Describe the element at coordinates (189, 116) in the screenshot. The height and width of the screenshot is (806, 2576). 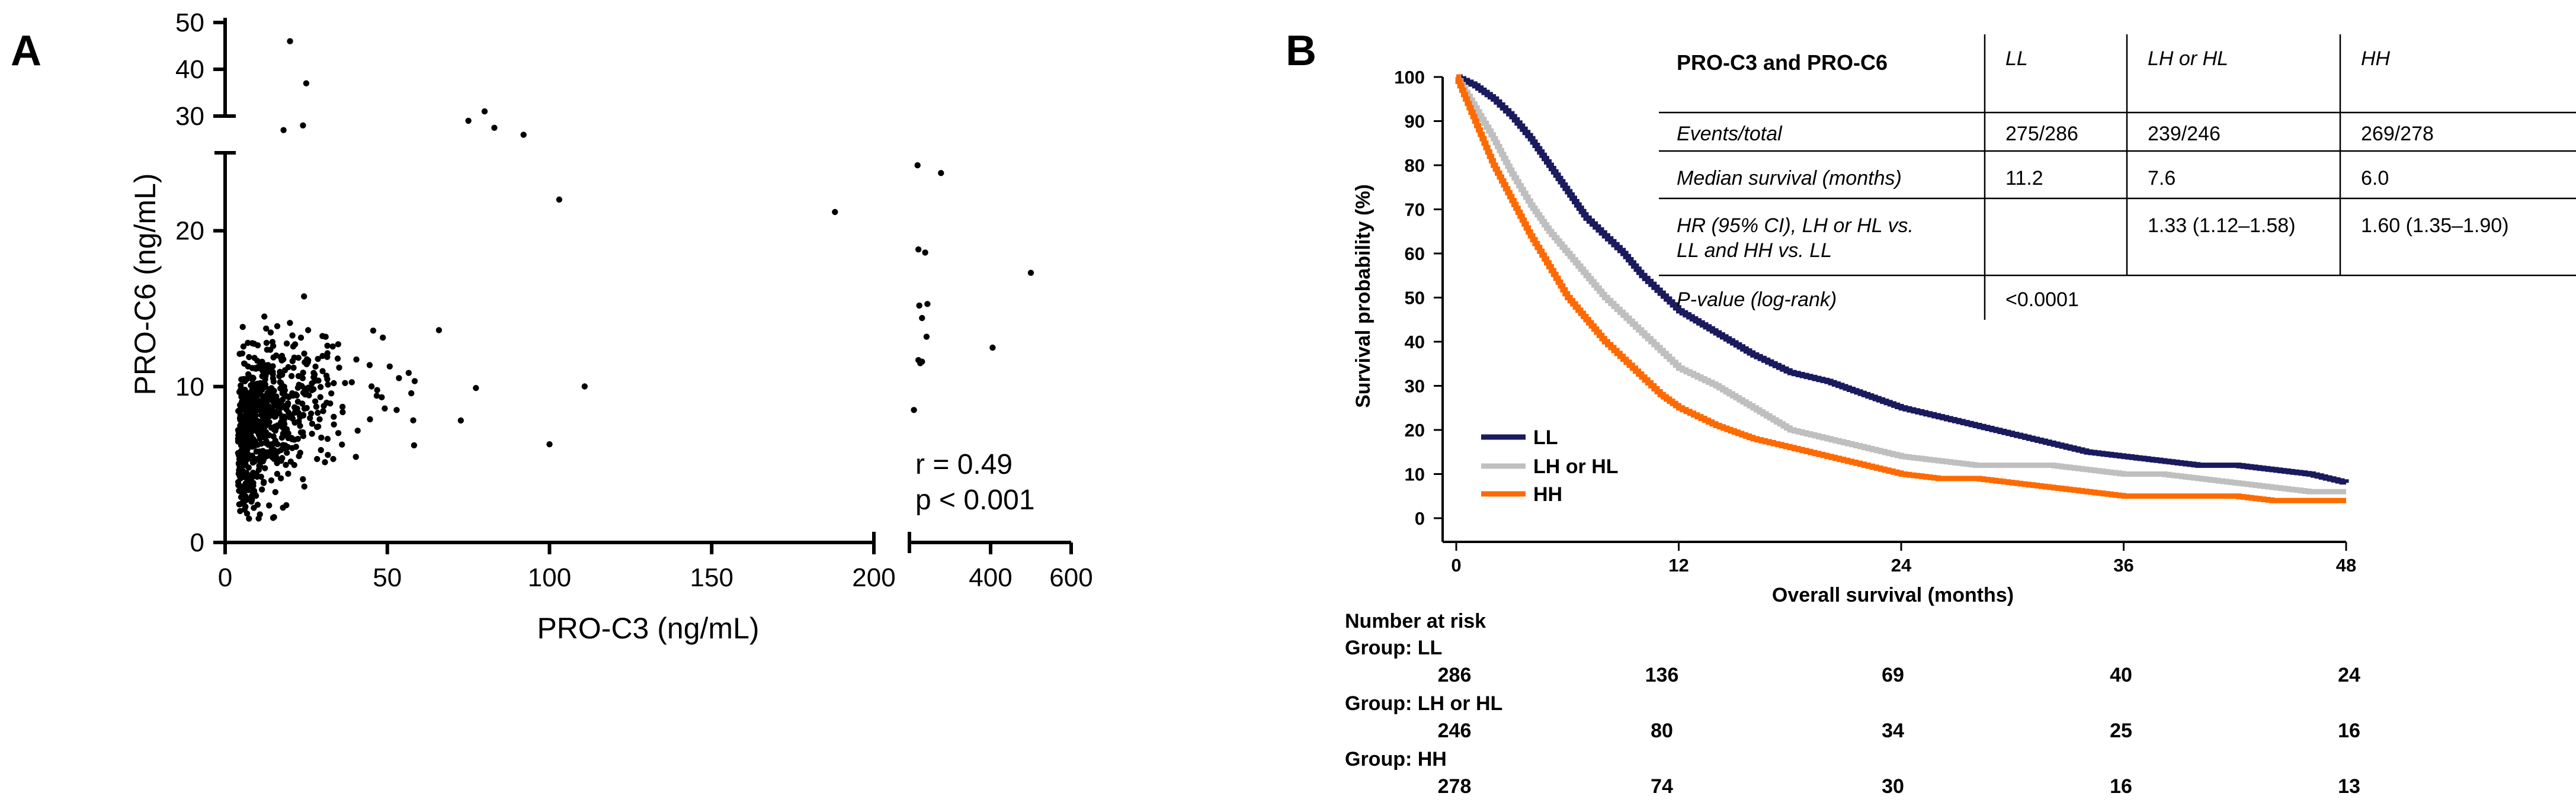
I see `y-tick-label: 30` at that location.